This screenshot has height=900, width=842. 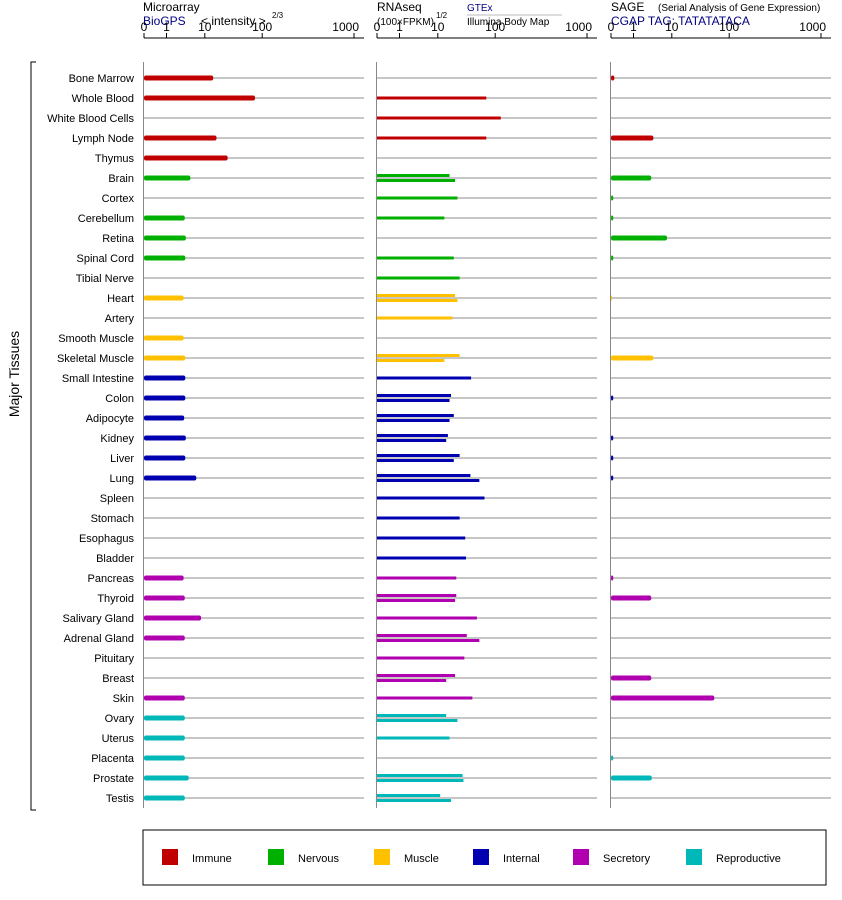 I want to click on sage-bar-brain, so click(x=631, y=178).